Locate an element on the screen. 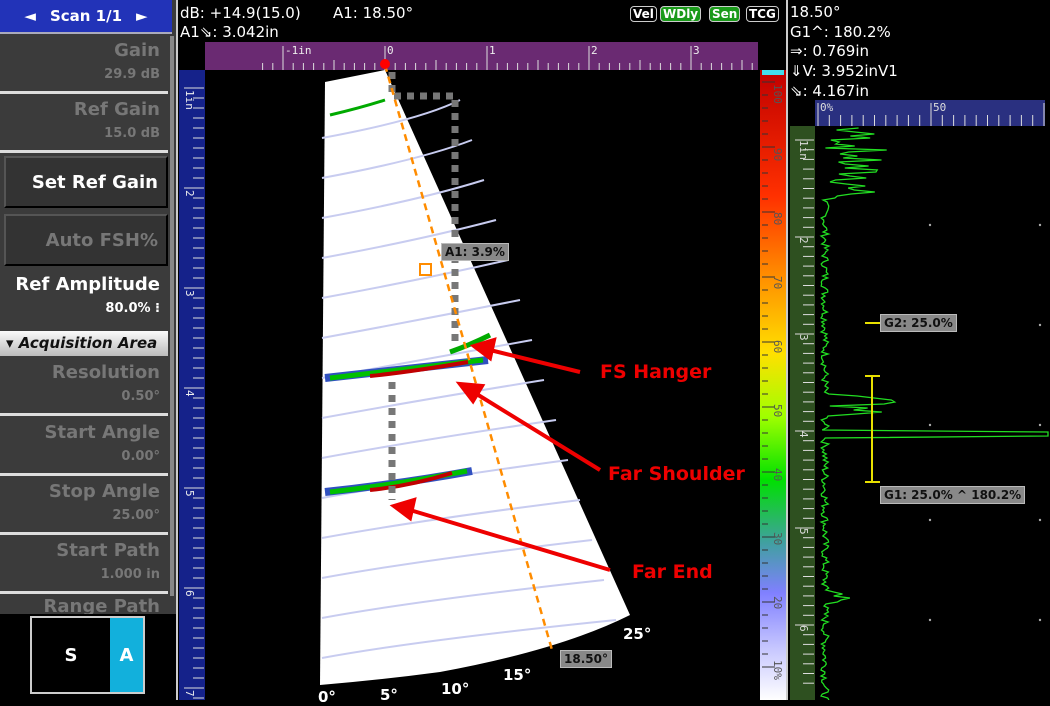 The height and width of the screenshot is (706, 1050). resolution-param: Resolution 0.50° is located at coordinates (84, 387).